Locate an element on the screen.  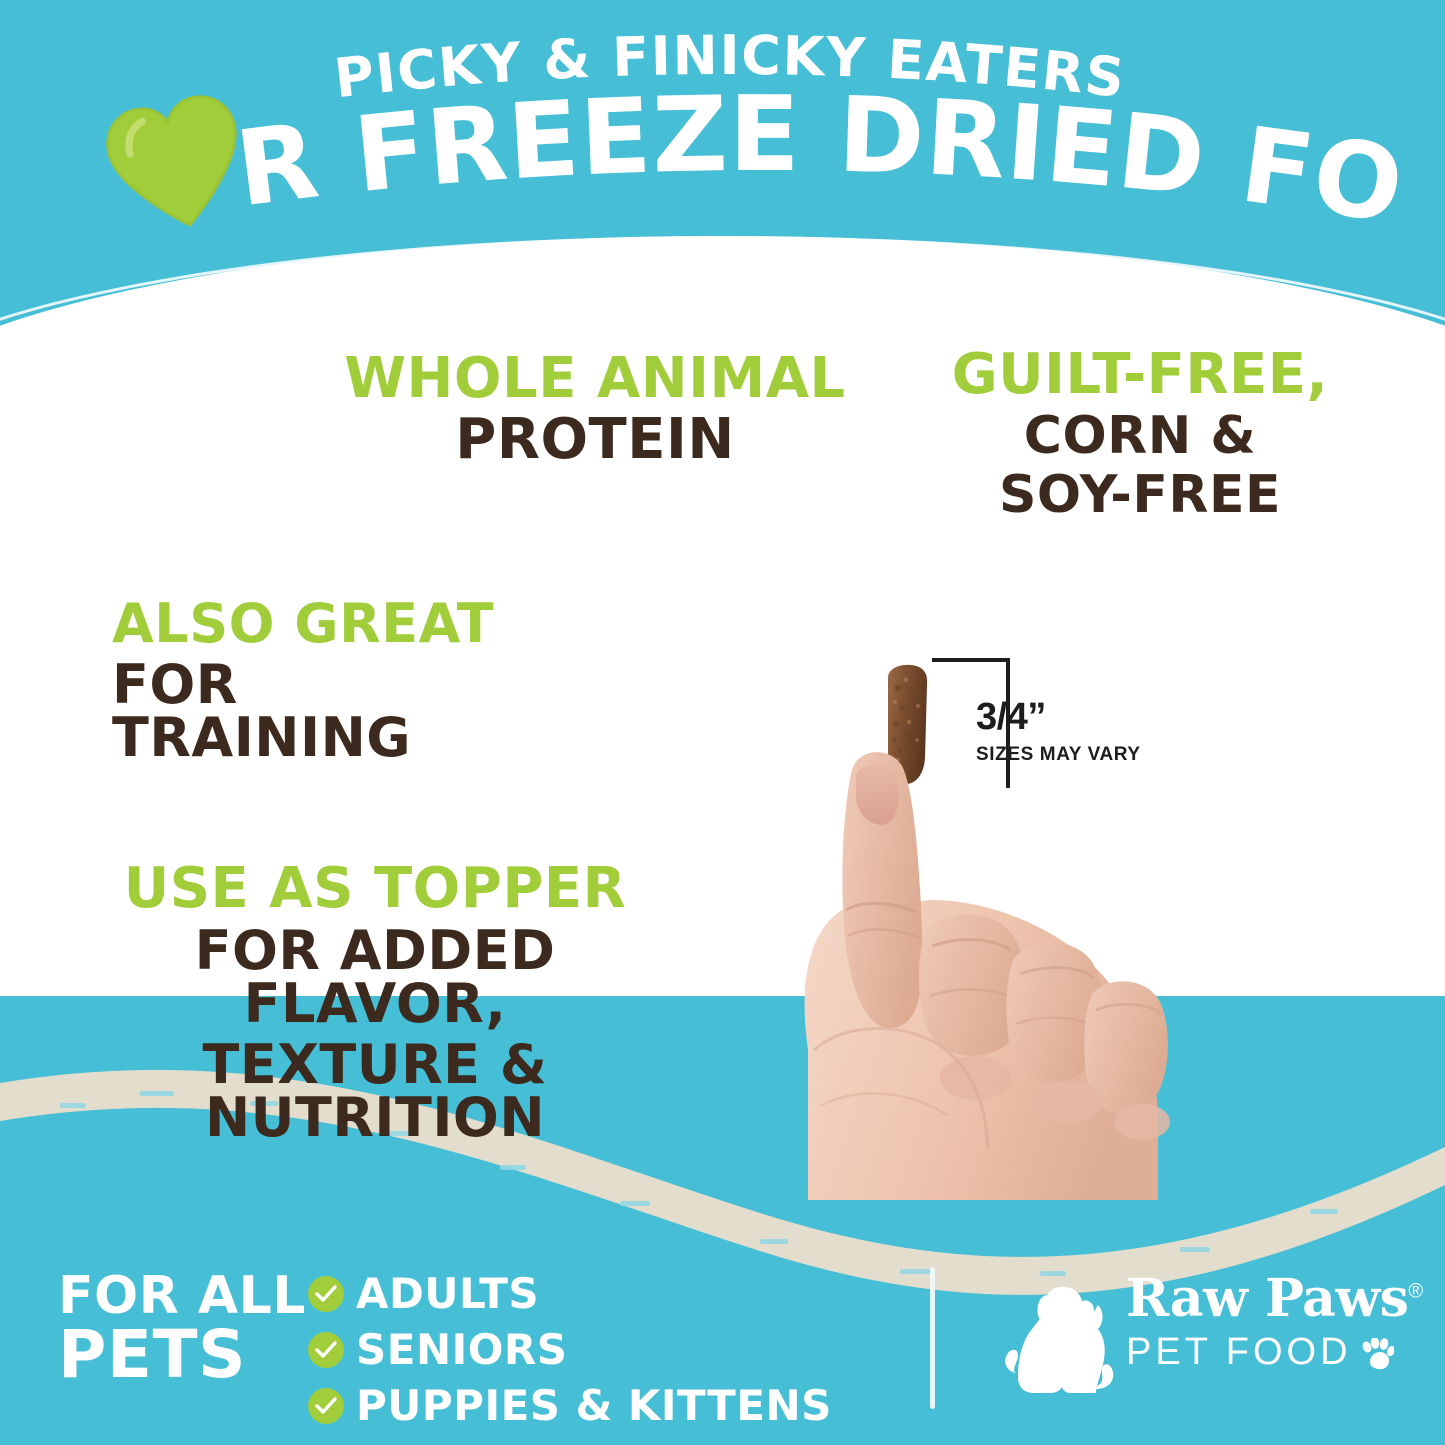
pet-type-label: ADULTS is located at coordinates (448, 1293).